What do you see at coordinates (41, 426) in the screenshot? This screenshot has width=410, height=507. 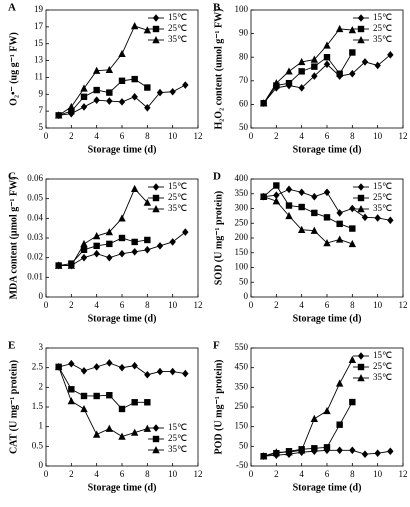 I see `y-tick-label: 1` at bounding box center [41, 426].